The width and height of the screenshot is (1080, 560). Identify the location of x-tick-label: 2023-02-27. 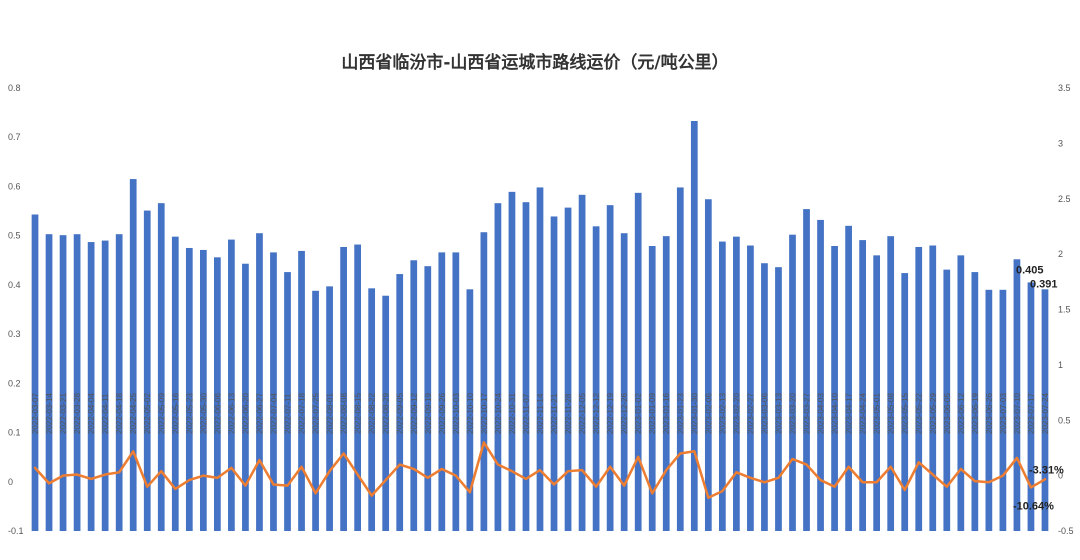
(750, 413).